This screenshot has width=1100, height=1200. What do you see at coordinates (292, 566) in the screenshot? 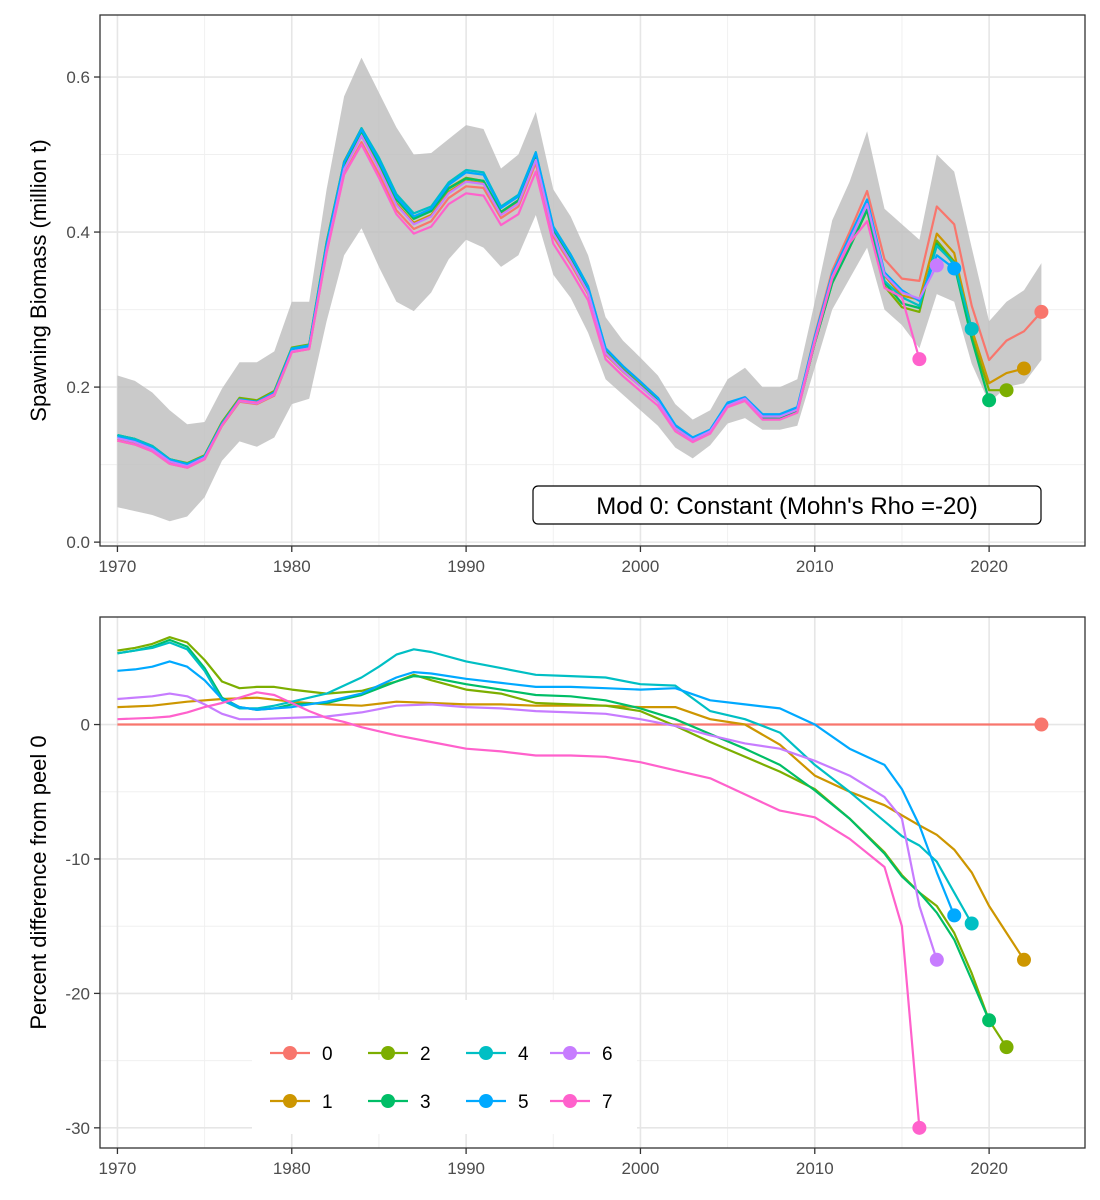
I see `biomass-x-tick-label: 1980` at bounding box center [292, 566].